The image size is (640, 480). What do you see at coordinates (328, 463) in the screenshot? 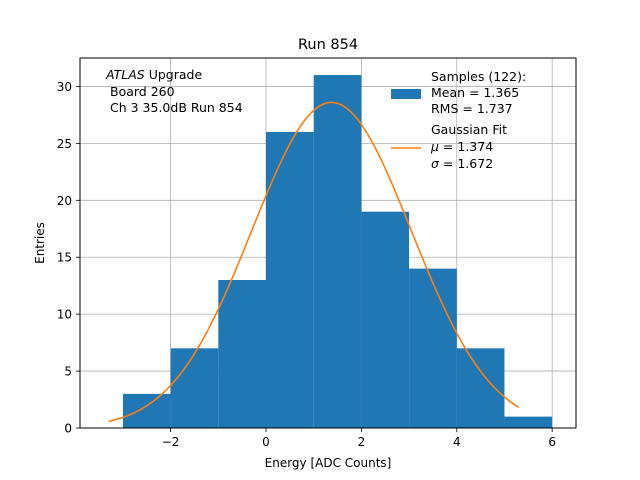
I see `x-axis-label: Energy [ADC Counts]` at bounding box center [328, 463].